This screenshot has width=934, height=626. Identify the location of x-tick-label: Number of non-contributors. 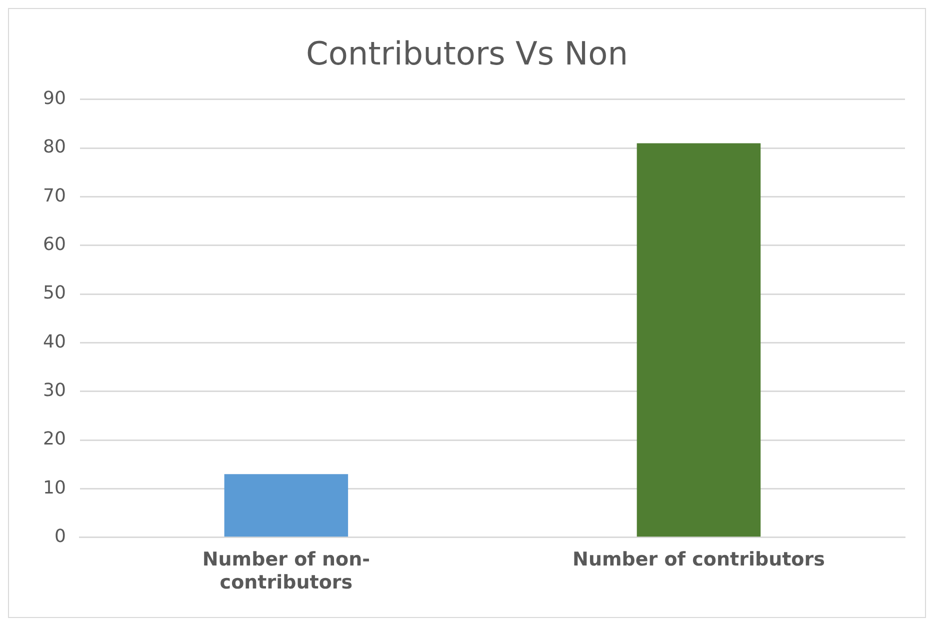
(286, 571).